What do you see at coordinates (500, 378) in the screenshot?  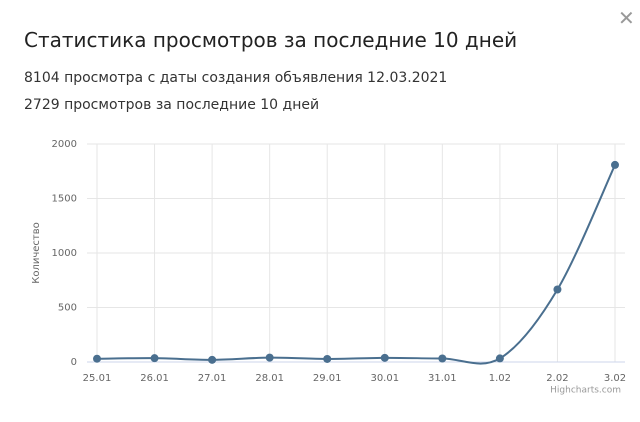 I see `x-tick-label: 1.02` at bounding box center [500, 378].